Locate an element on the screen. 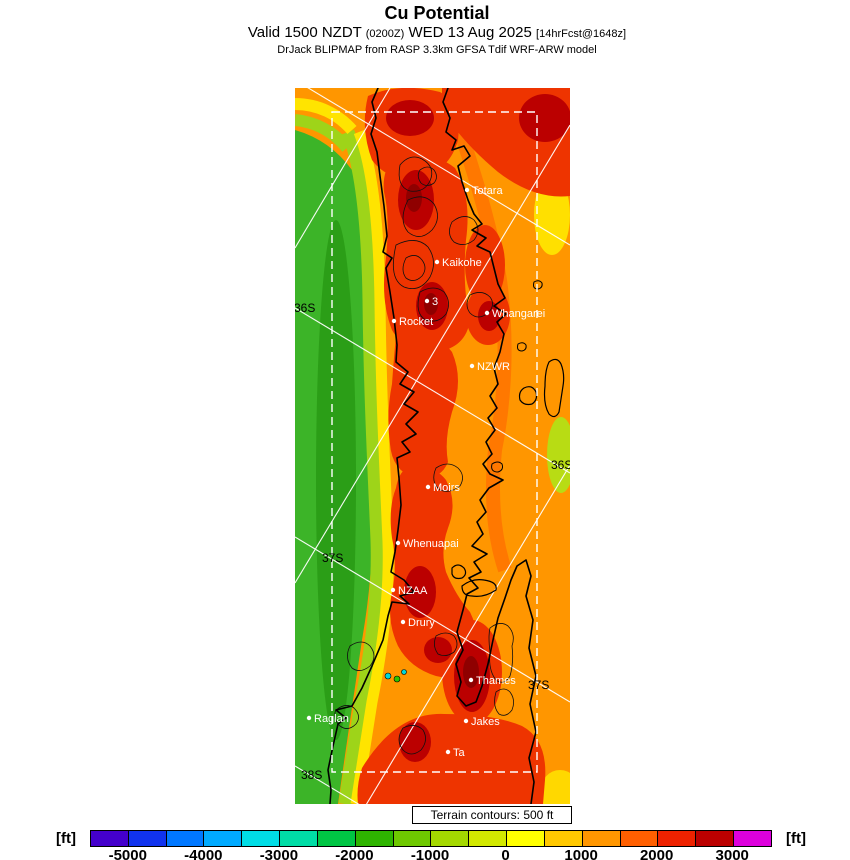  site-label: NZAA is located at coordinates (413, 591).